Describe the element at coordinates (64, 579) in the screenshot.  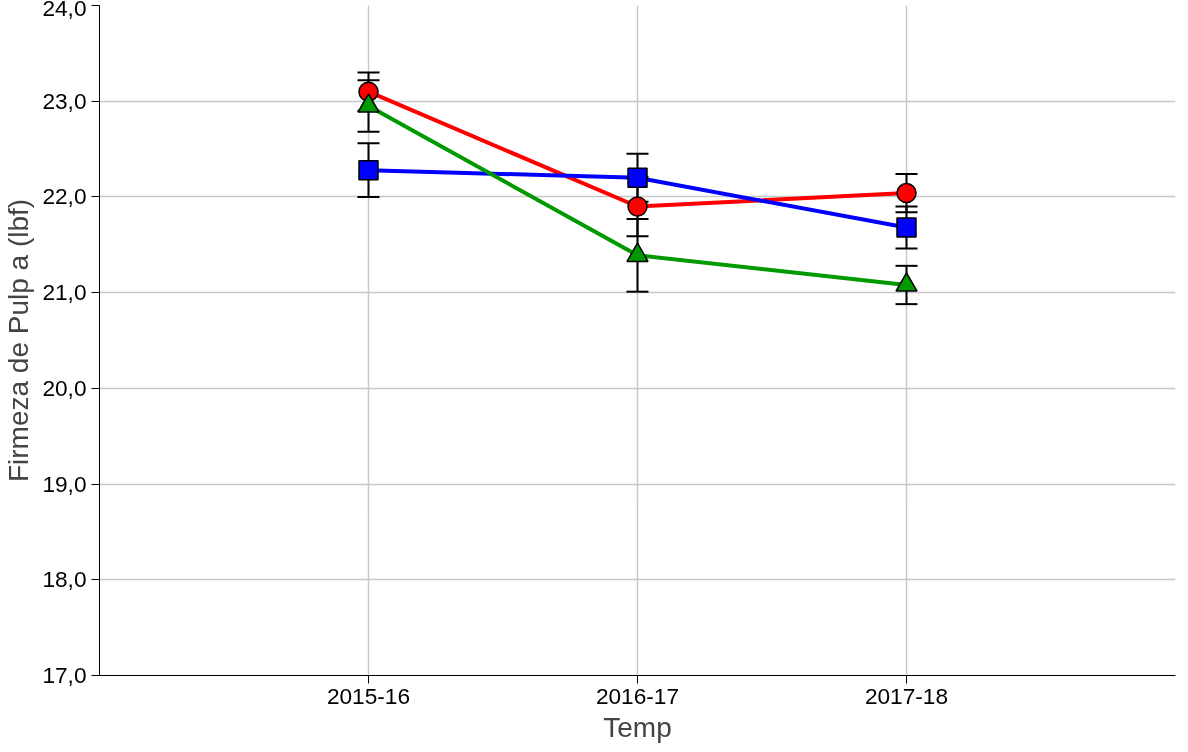
I see `y-tick-label: 18,0` at that location.